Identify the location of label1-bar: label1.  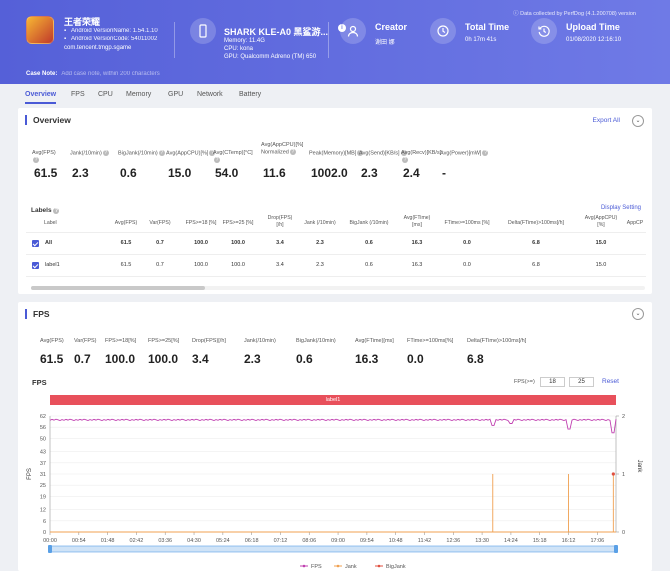
(333, 400).